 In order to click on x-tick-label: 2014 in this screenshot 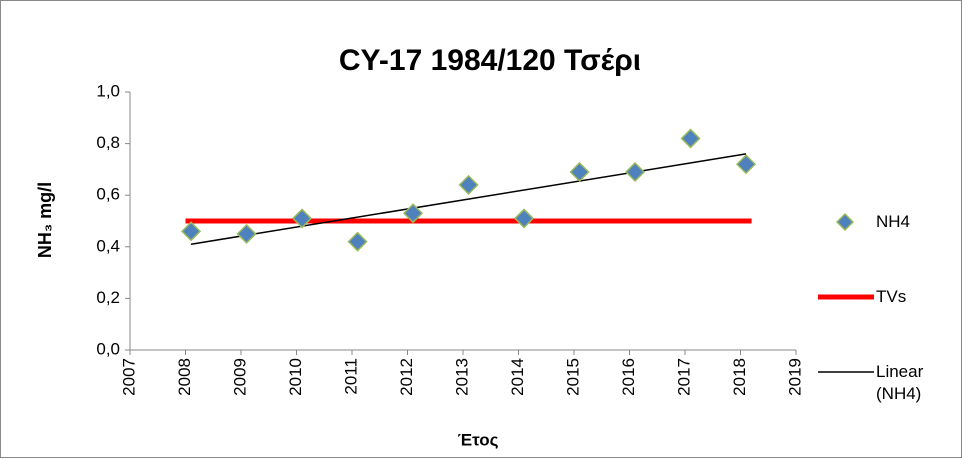, I will do `click(517, 377)`.